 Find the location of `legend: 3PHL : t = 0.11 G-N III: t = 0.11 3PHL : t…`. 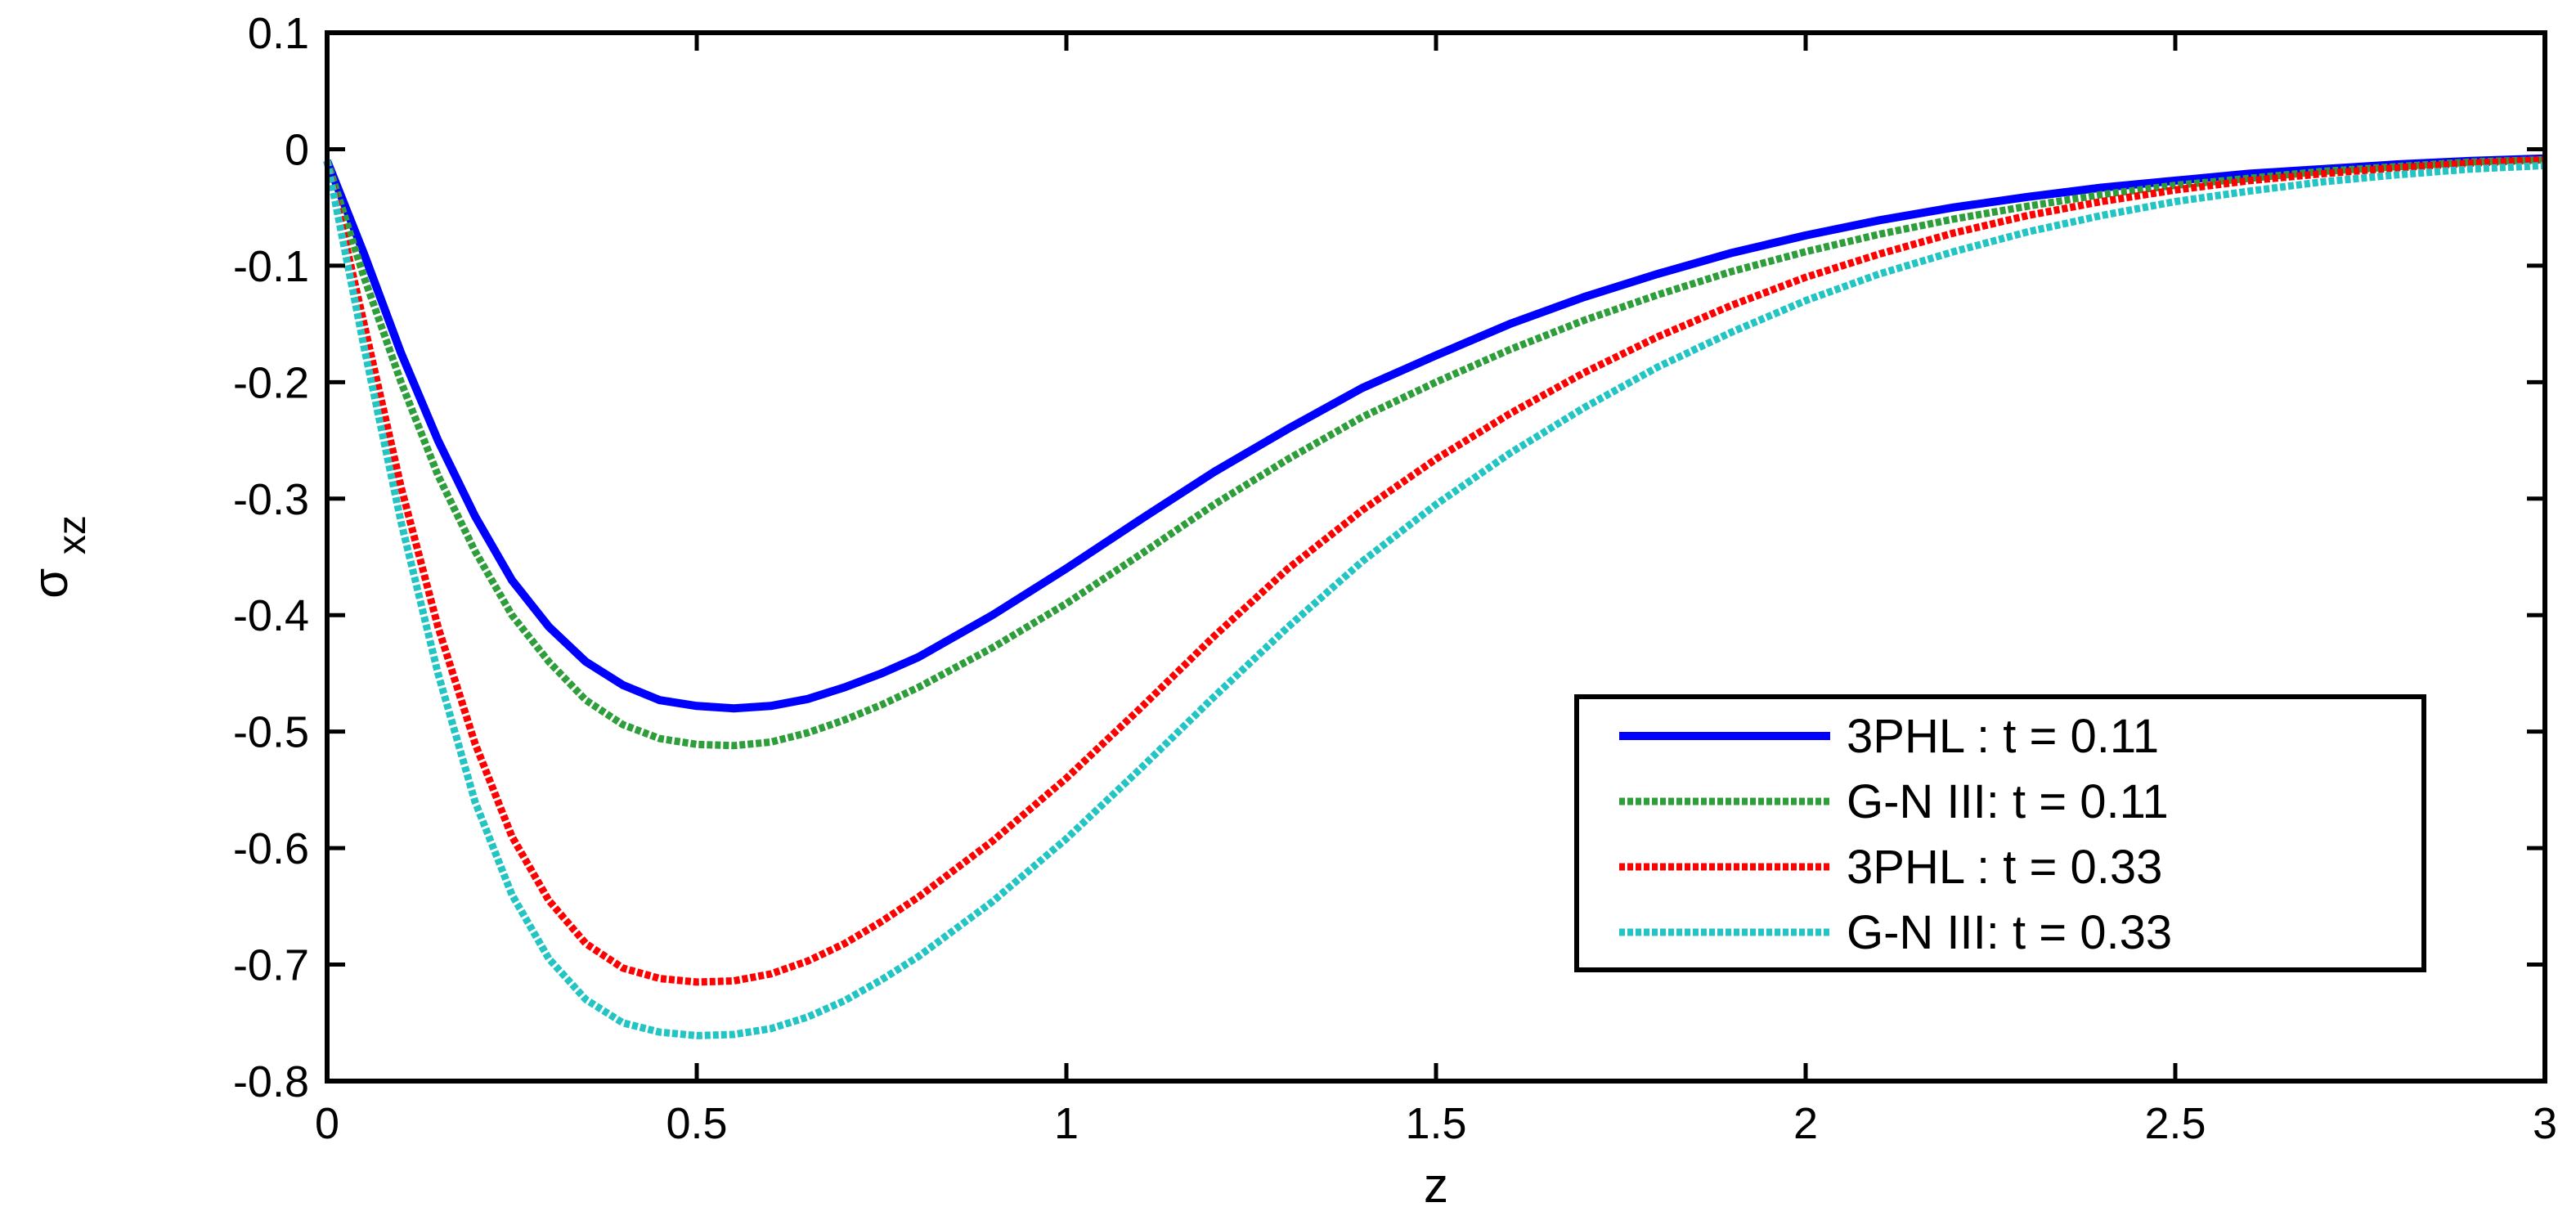

legend: 3PHL : t = 0.11 G-N III: t = 0.11 3PHL : t… is located at coordinates (2000, 833).